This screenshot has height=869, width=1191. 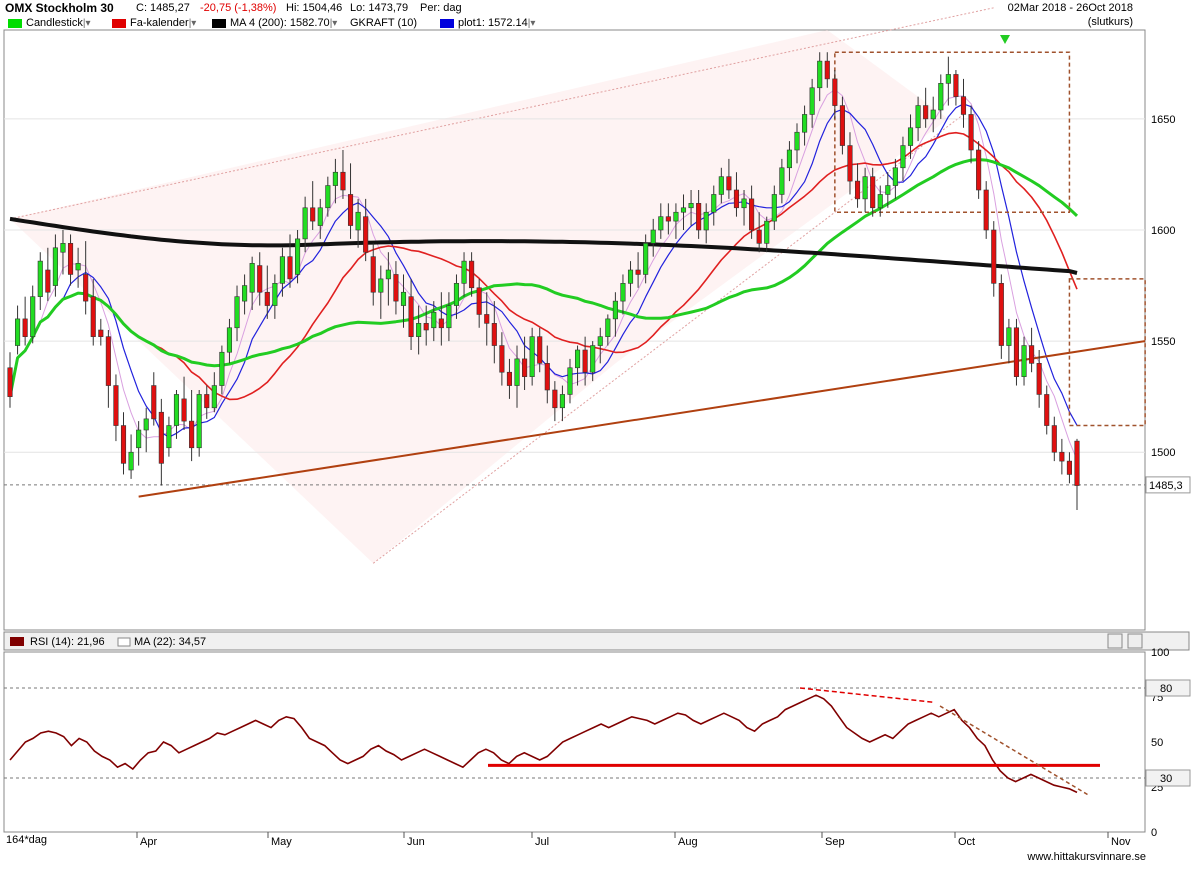 What do you see at coordinates (487, 23) in the screenshot?
I see `legend-item: plot1: 1572.14 |▾` at bounding box center [487, 23].